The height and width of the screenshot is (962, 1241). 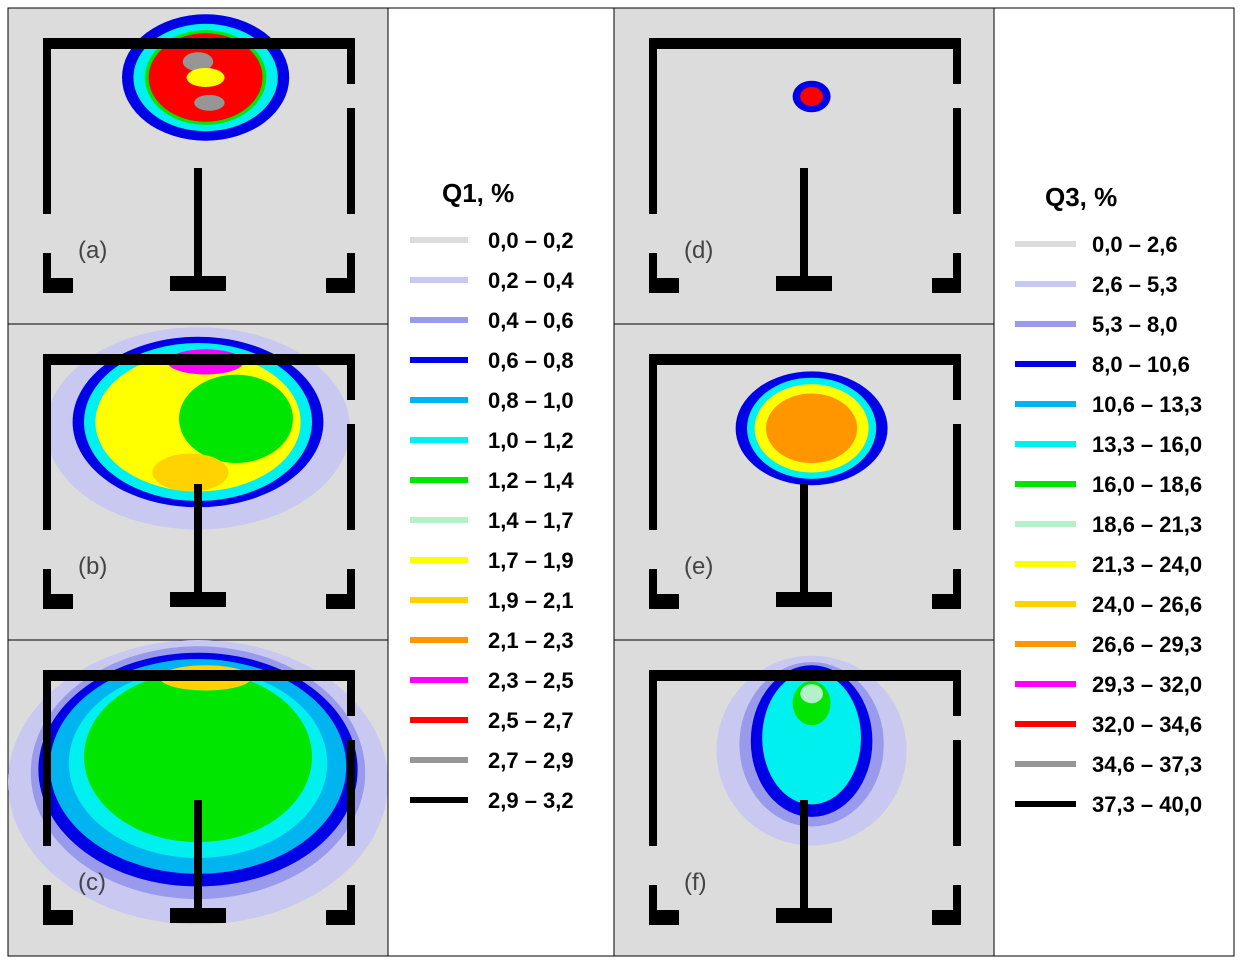 What do you see at coordinates (1135, 244) in the screenshot?
I see `legend-entry: 0,0 – 2,6` at bounding box center [1135, 244].